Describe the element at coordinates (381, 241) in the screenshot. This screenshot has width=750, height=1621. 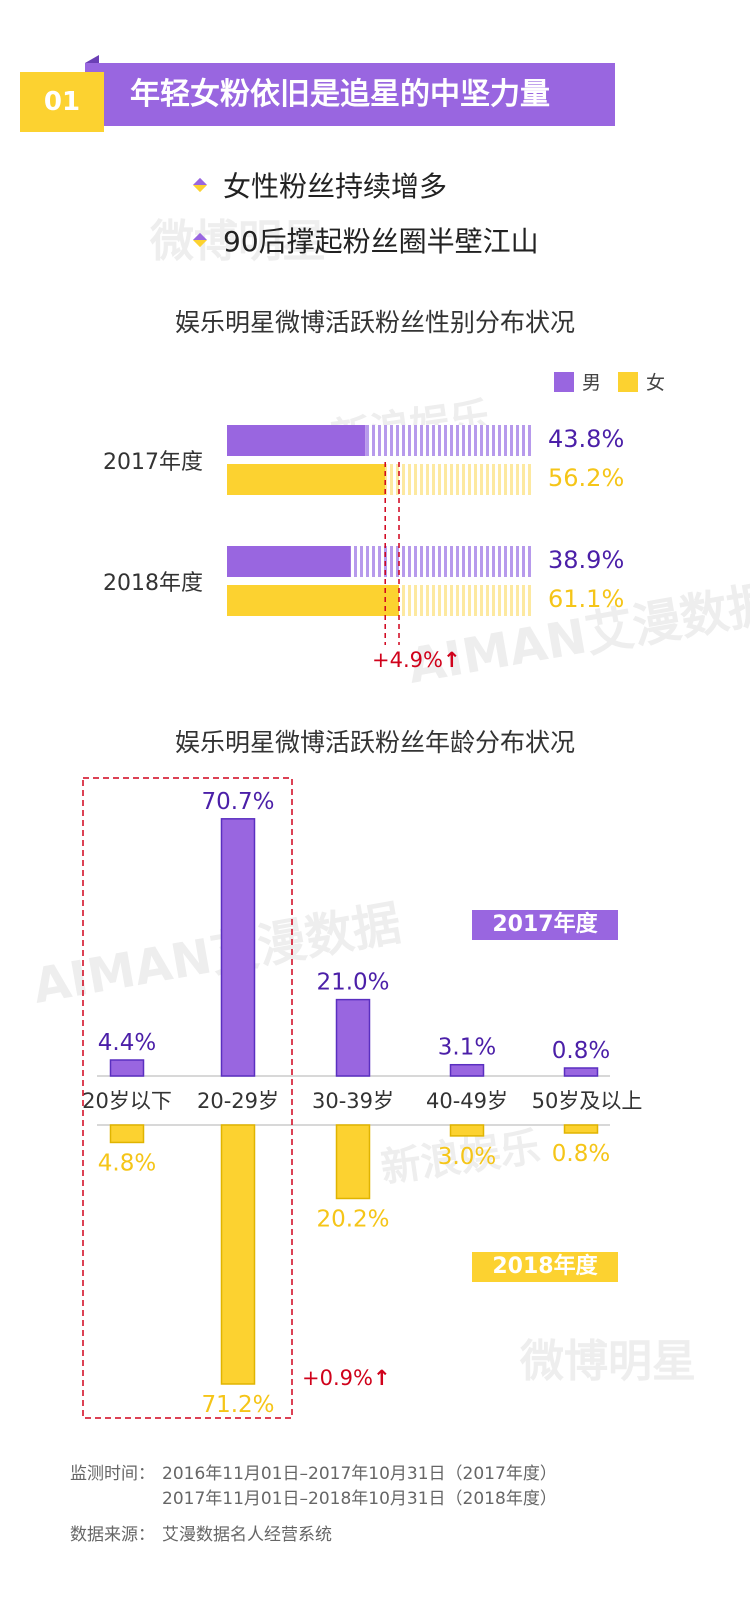
I see `bullet-text: 90后撑起粉丝圈半壁江山` at that location.